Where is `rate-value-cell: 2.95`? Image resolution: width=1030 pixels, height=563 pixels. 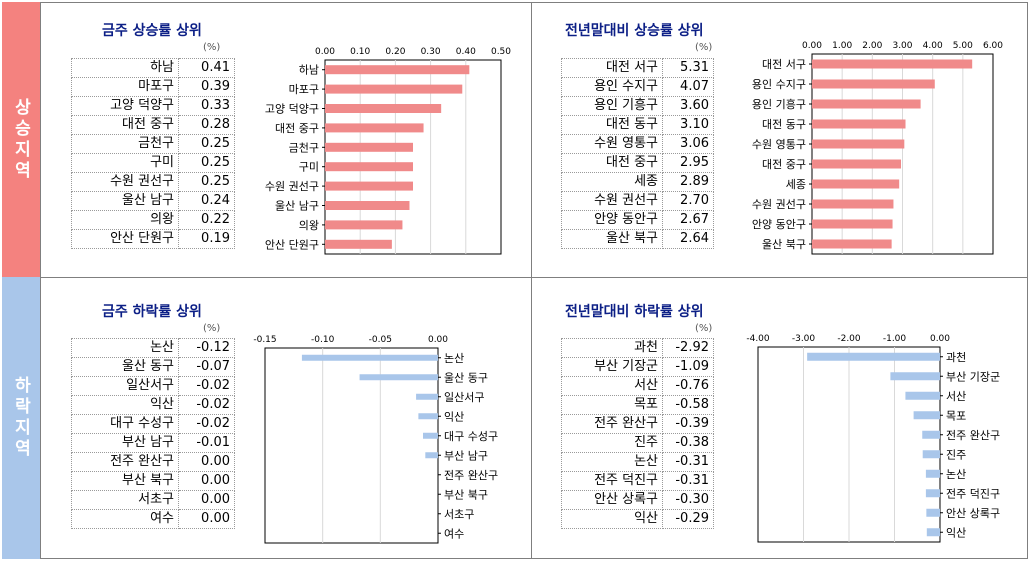 rate-value-cell: 2.95 is located at coordinates (688, 163).